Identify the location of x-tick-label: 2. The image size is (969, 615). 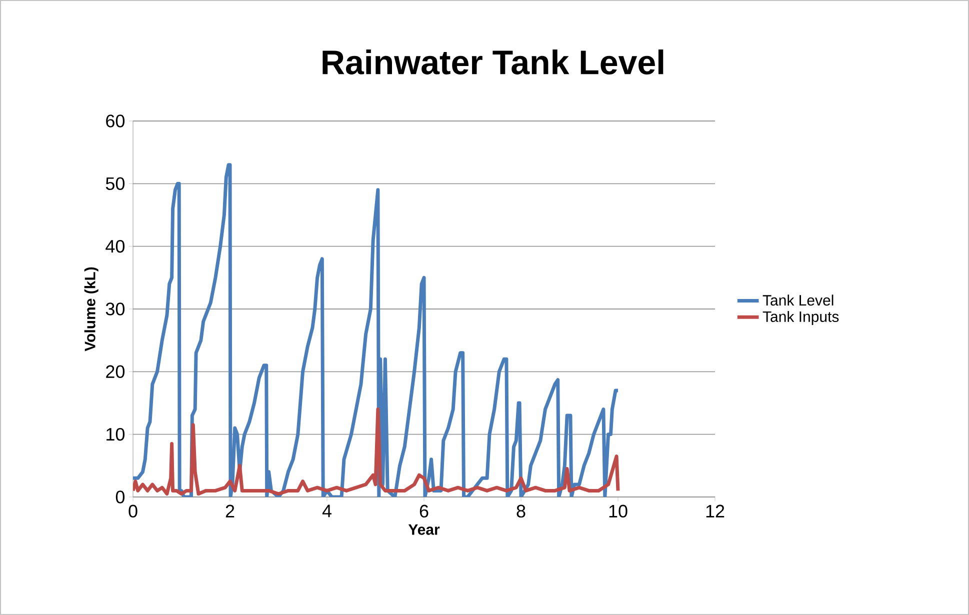
(230, 511).